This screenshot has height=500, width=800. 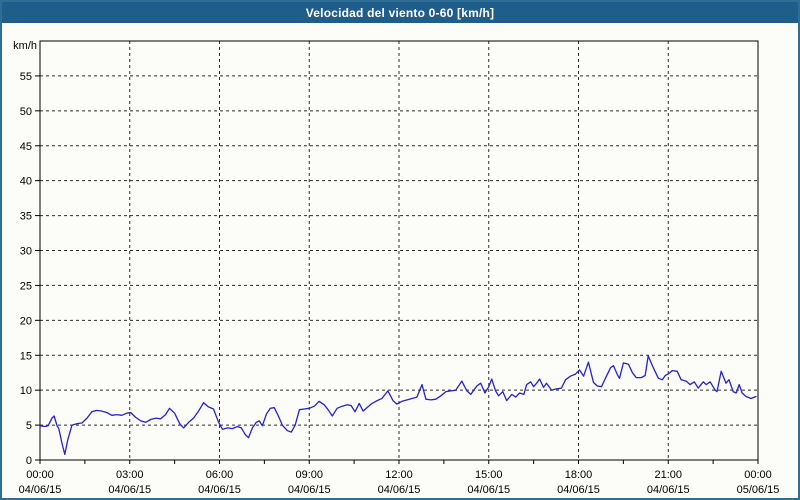 What do you see at coordinates (668, 475) in the screenshot?
I see `x-tick-time-label: 21:00` at bounding box center [668, 475].